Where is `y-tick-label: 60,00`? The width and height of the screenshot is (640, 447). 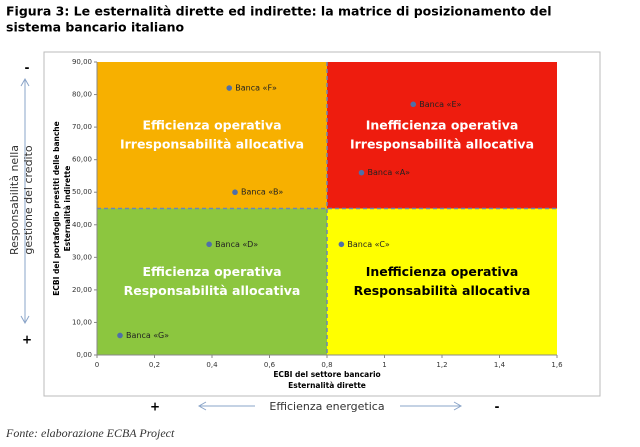
y-tick-label: 60,00 is located at coordinates (82, 160).